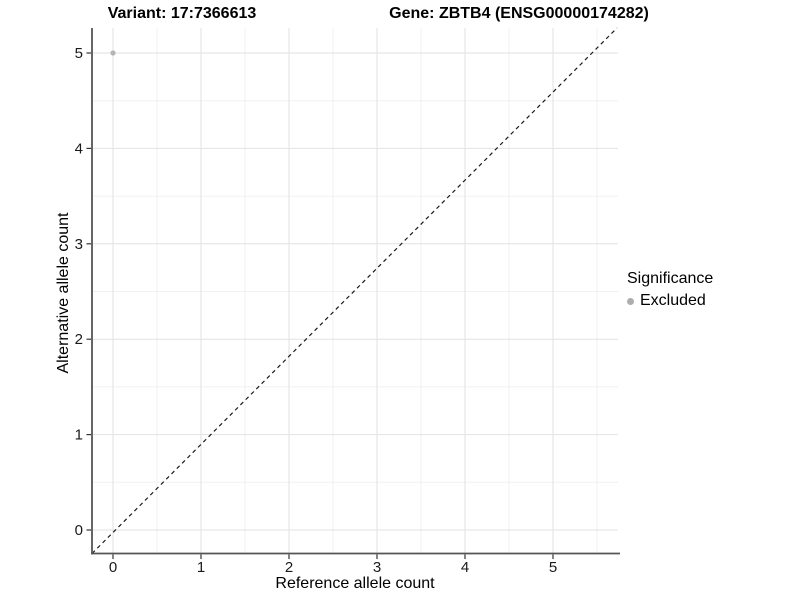 Image resolution: width=800 pixels, height=600 pixels. Describe the element at coordinates (355, 583) in the screenshot. I see `x-axis-title: Reference allele count` at that location.